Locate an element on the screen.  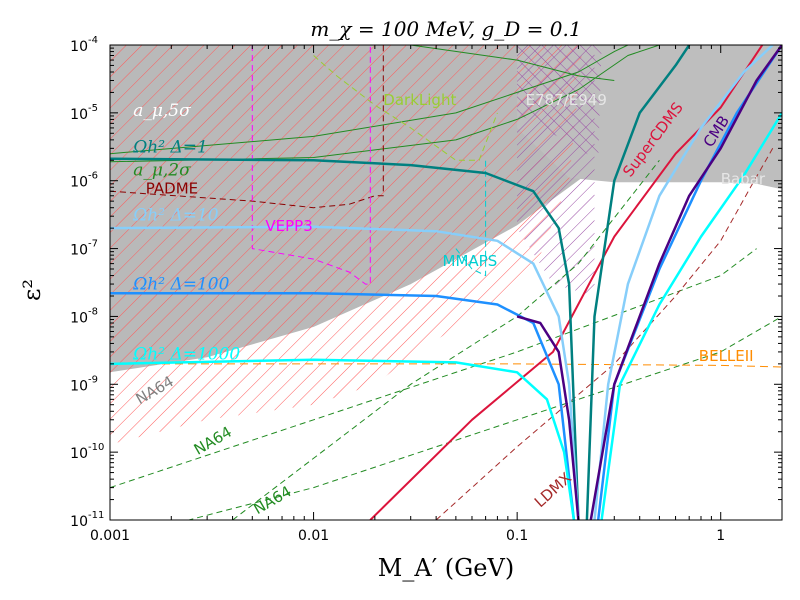
annotation-e787-e949-7: E787/E949 is located at coordinates (566, 100).